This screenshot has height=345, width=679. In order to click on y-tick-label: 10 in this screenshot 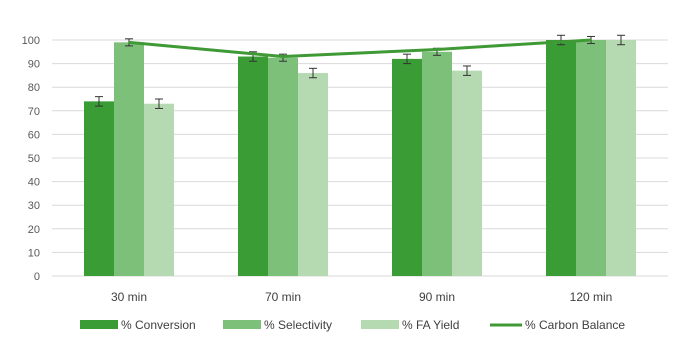, I will do `click(34, 253)`.